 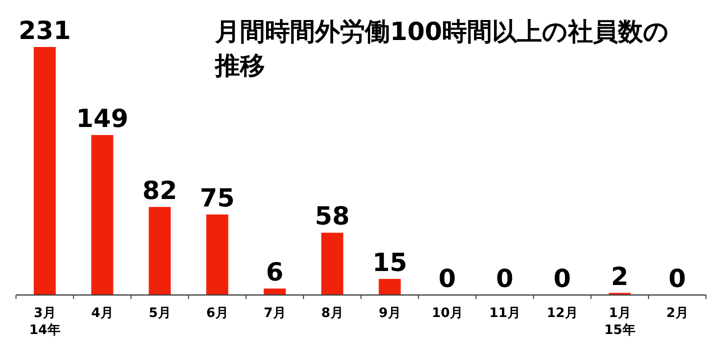 What do you see at coordinates (332, 216) in the screenshot?
I see `data-label: 58` at bounding box center [332, 216].